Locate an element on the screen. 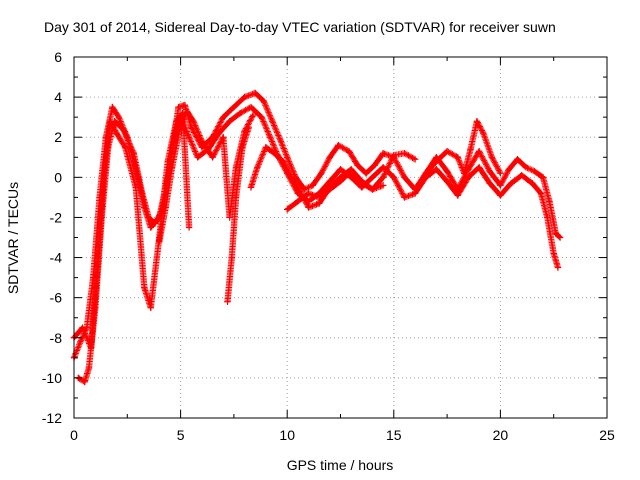  y-axis-title: SDTVAR / TECUs is located at coordinates (13, 238).